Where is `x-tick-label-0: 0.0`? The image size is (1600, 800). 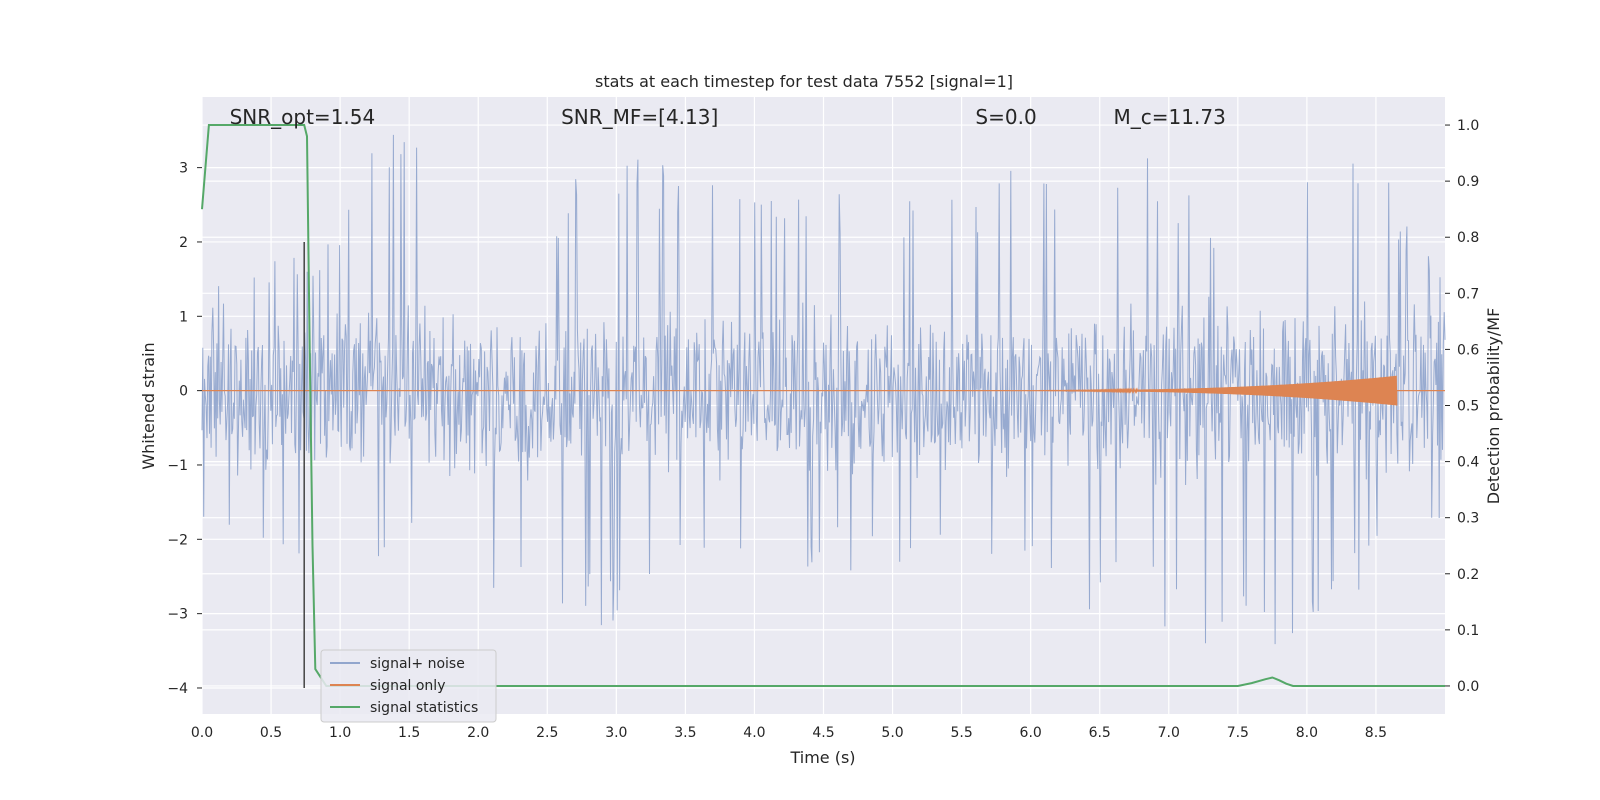
x-tick-label-0: 0.0 is located at coordinates (202, 733).